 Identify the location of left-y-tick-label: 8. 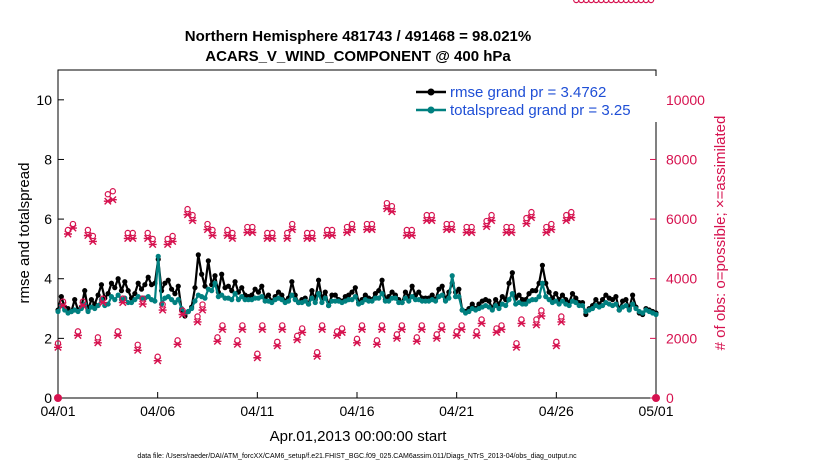
(48, 159).